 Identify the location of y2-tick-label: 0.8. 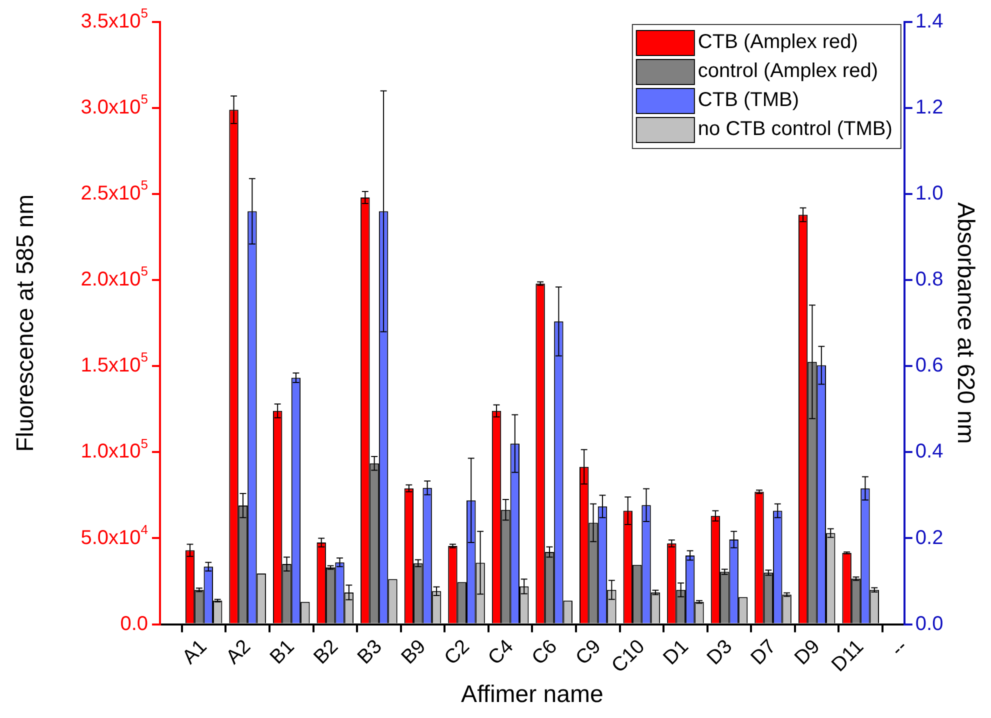
(929, 279).